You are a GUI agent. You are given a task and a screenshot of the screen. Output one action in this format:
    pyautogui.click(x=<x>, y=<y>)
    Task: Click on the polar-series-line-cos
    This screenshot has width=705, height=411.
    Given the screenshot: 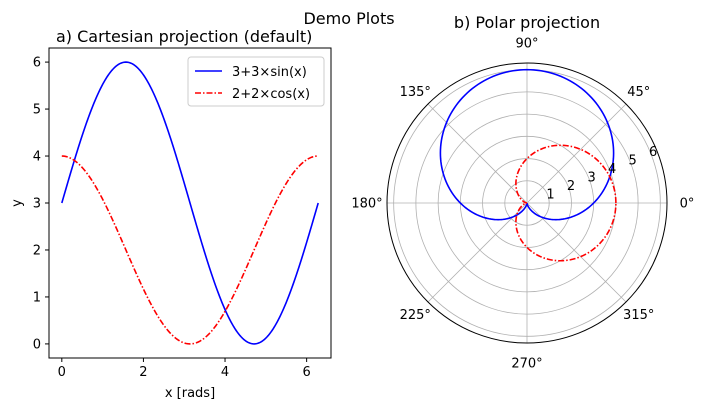 What is the action you would take?
    pyautogui.click(x=566, y=203)
    